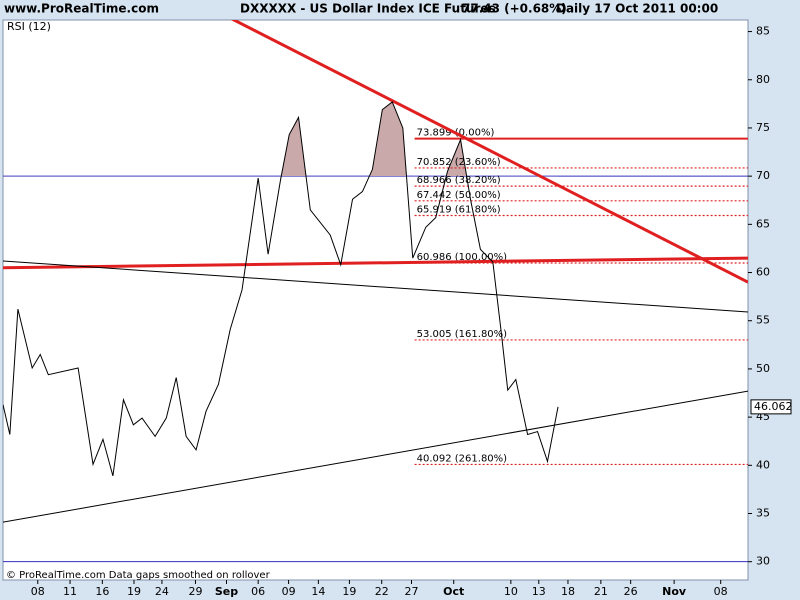 The image size is (800, 600). I want to click on site: www.ProRealTime.com, so click(81, 9).